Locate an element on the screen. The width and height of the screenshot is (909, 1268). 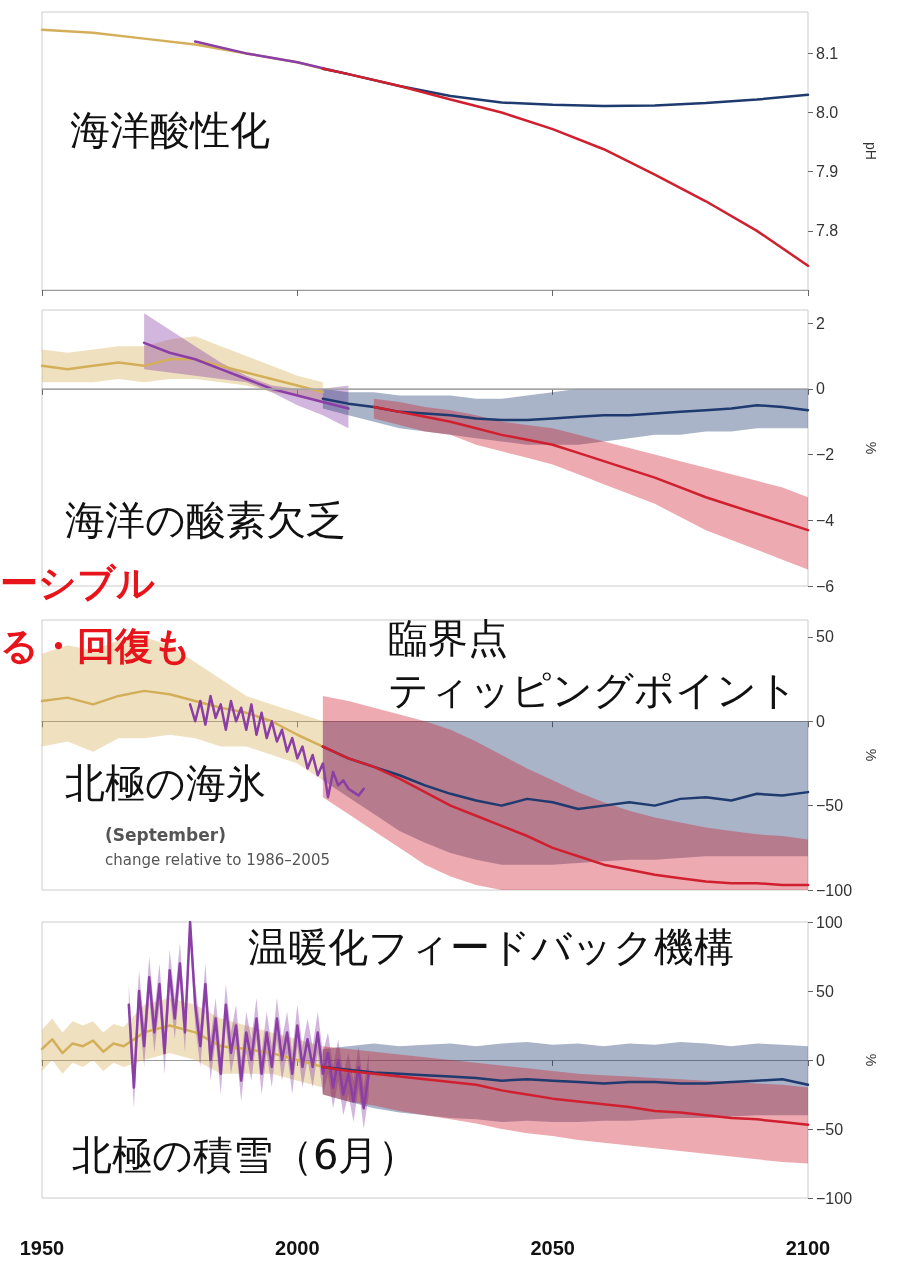
x-tick-label: 2050 is located at coordinates (552, 1248).